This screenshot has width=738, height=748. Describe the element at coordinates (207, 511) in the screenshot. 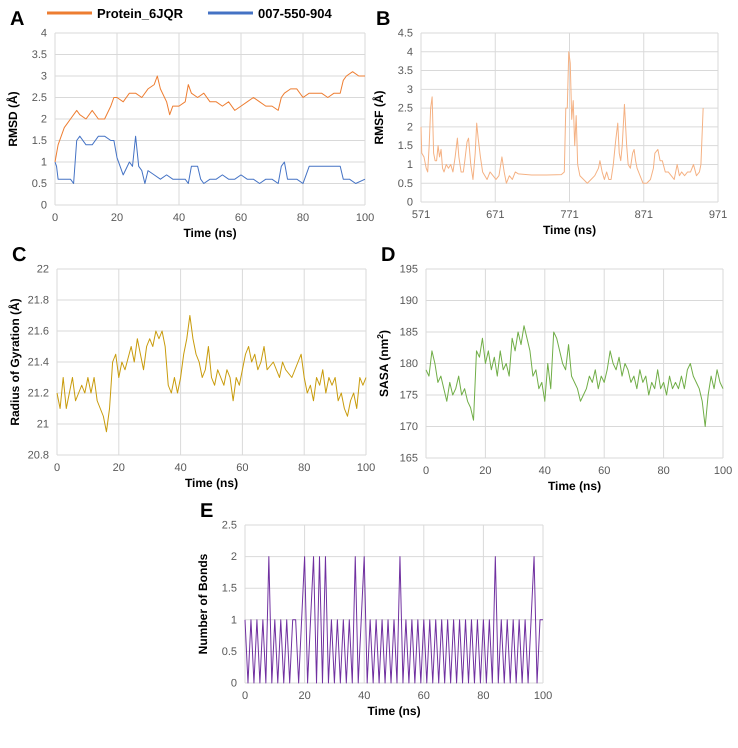

I see `chart-title: E` at that location.